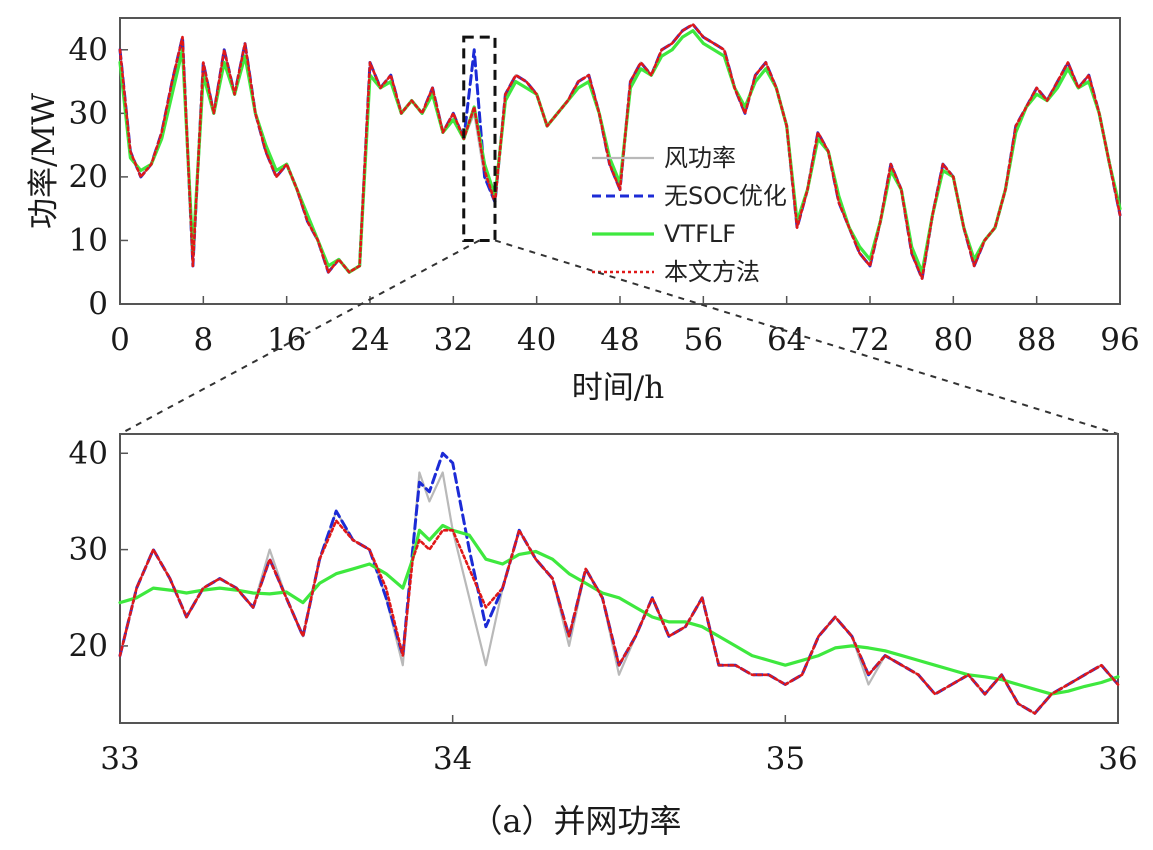 This screenshot has width=1153, height=850. What do you see at coordinates (785, 759) in the screenshot?
I see `zoom-x-tick-label: 35` at bounding box center [785, 759].